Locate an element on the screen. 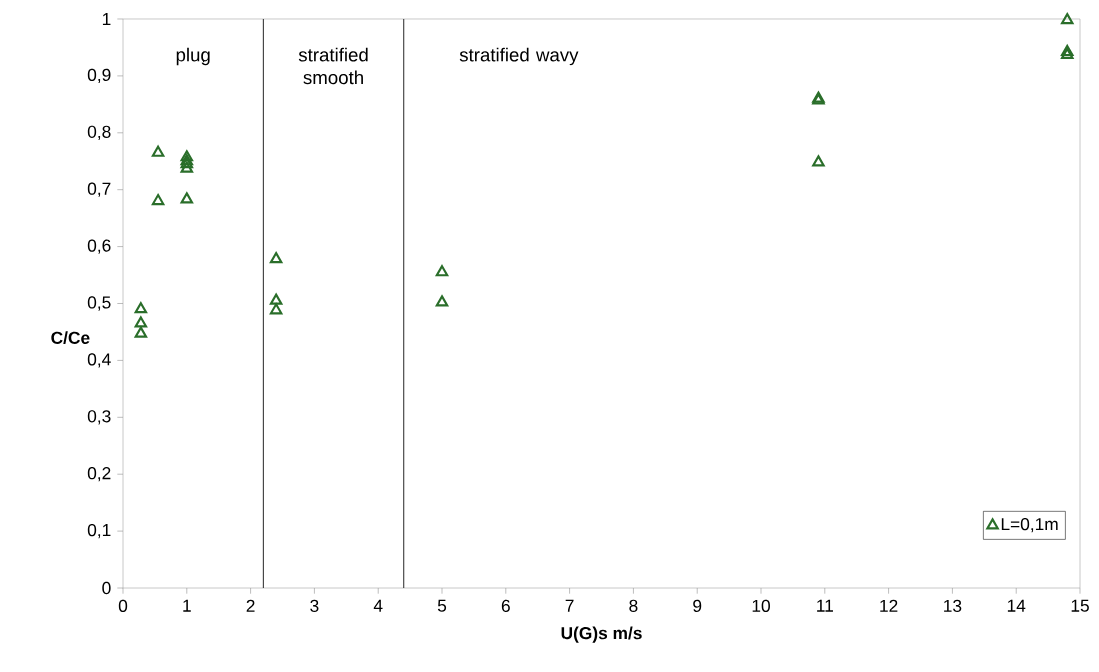 The width and height of the screenshot is (1099, 672). x-tick-label: 11 is located at coordinates (825, 605).